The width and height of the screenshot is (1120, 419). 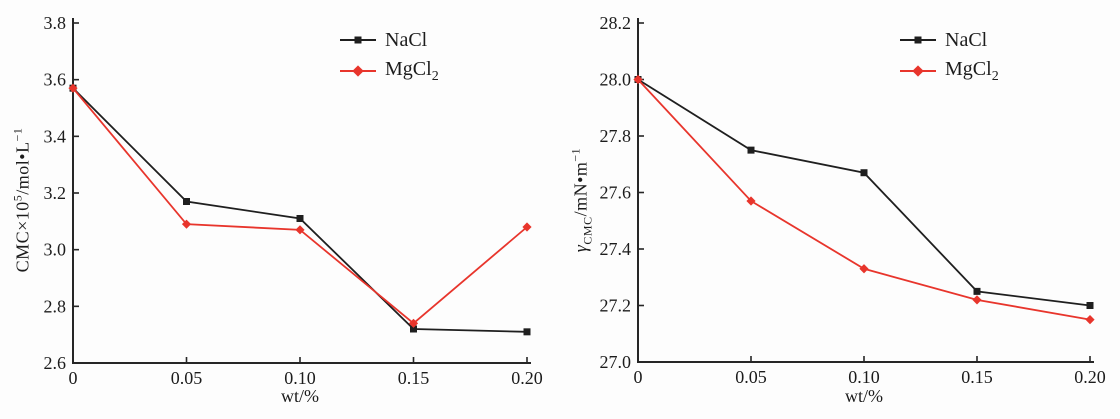 What do you see at coordinates (616, 193) in the screenshot?
I see `y-tick-label: 27.6` at bounding box center [616, 193].